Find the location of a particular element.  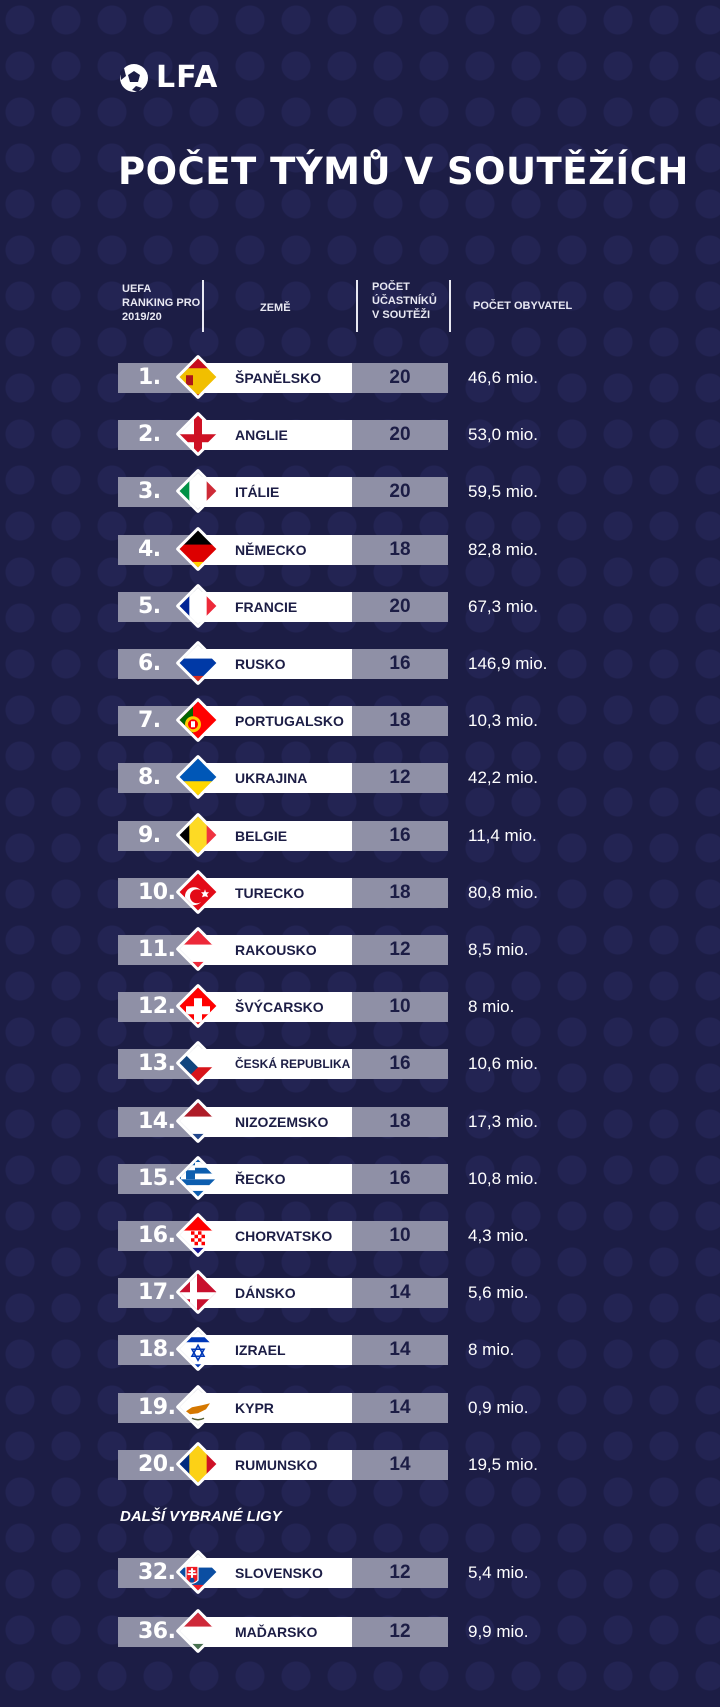

table-row: 2. ANGLIE 20 53,0 mio. is located at coordinates (360, 434).